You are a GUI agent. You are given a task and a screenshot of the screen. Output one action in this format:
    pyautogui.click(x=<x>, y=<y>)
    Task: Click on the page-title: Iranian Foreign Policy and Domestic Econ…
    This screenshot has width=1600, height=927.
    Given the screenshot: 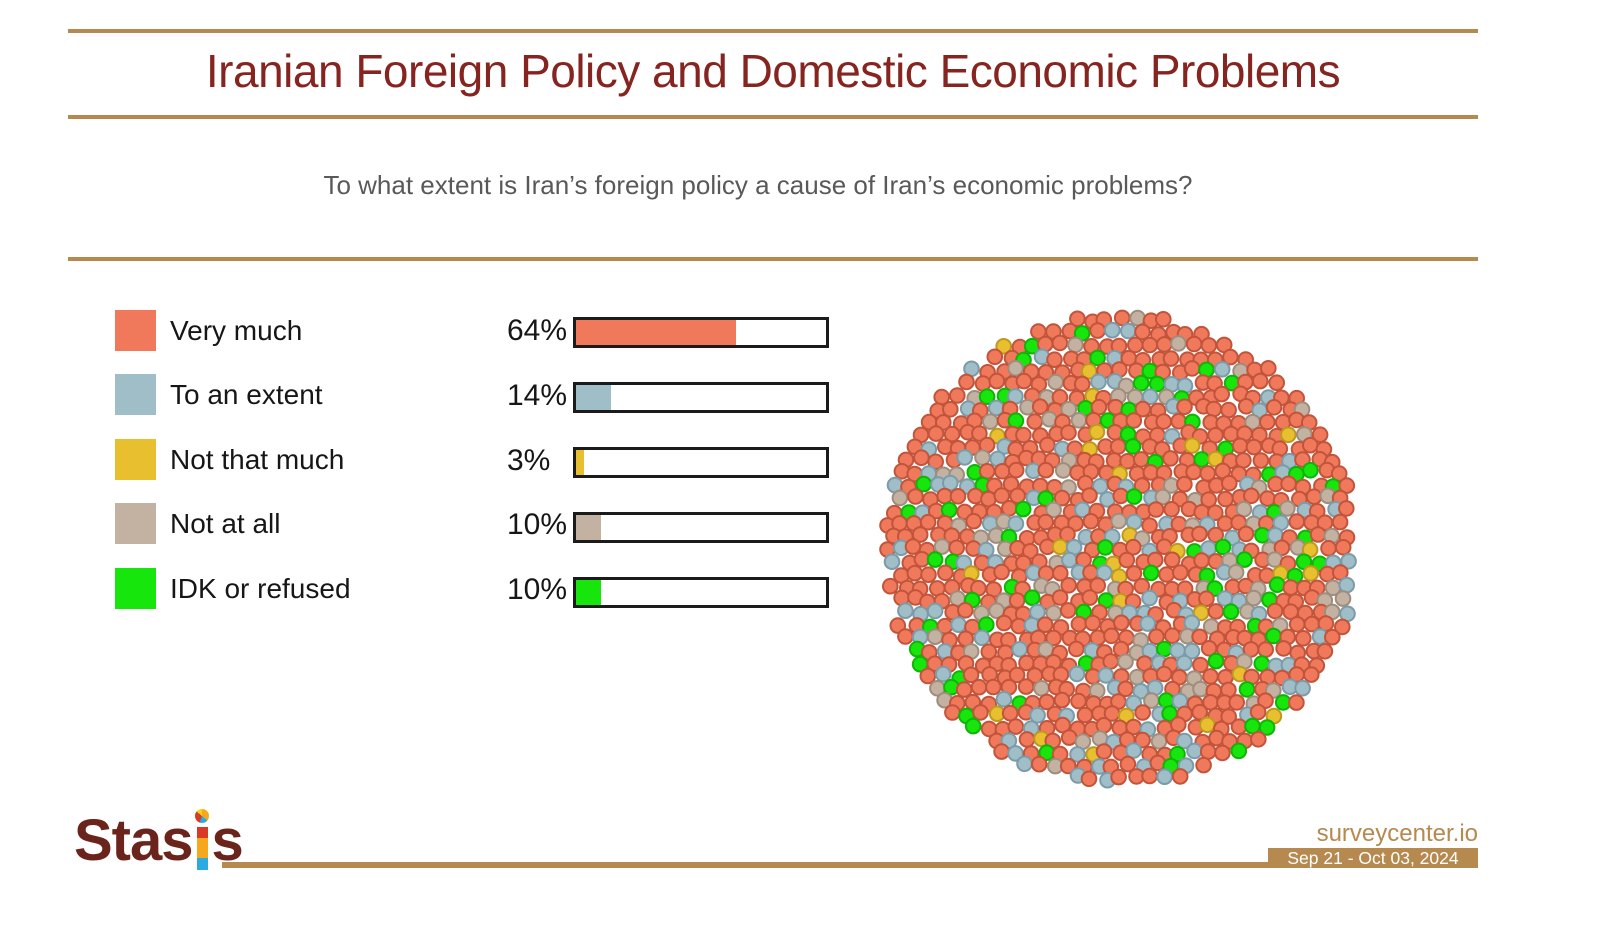 What is the action you would take?
    pyautogui.click(x=773, y=71)
    